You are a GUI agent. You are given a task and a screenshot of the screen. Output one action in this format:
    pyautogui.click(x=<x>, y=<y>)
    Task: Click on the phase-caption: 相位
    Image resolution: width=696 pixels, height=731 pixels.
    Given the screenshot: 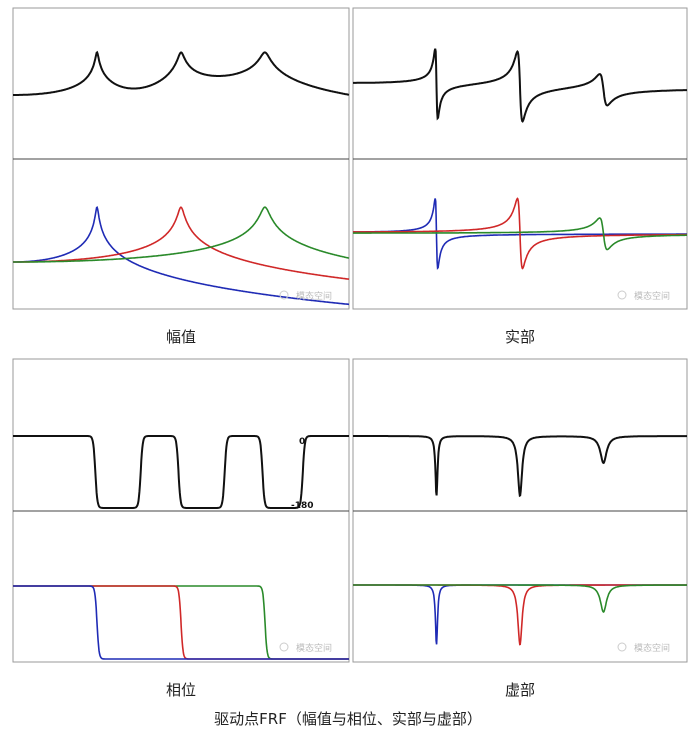 What is the action you would take?
    pyautogui.click(x=181, y=690)
    